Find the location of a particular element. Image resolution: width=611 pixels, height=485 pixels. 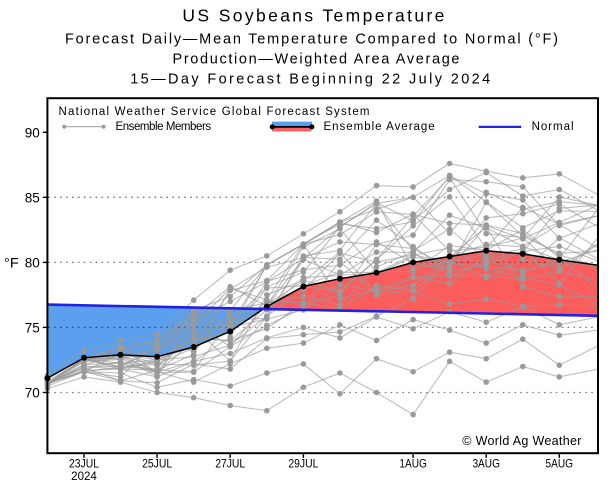

svg-text: 85 is located at coordinates (32, 197).